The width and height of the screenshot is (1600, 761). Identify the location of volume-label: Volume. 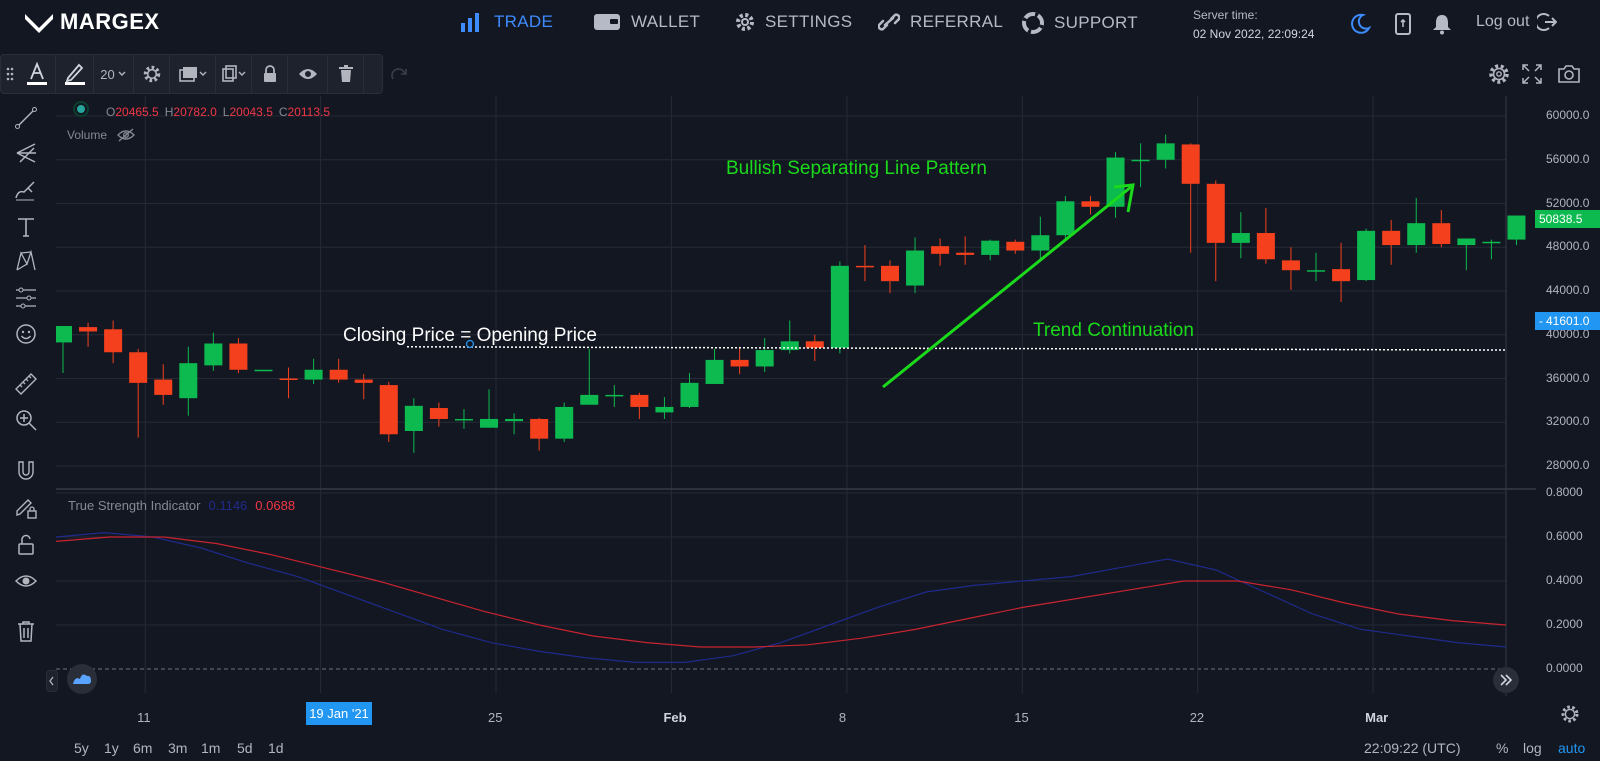
(87, 135).